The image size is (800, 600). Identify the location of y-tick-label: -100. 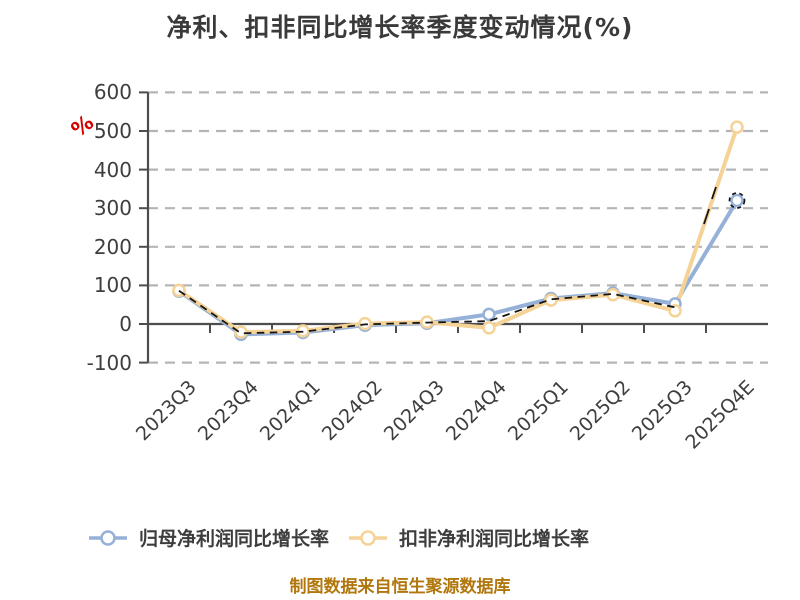
(109, 363).